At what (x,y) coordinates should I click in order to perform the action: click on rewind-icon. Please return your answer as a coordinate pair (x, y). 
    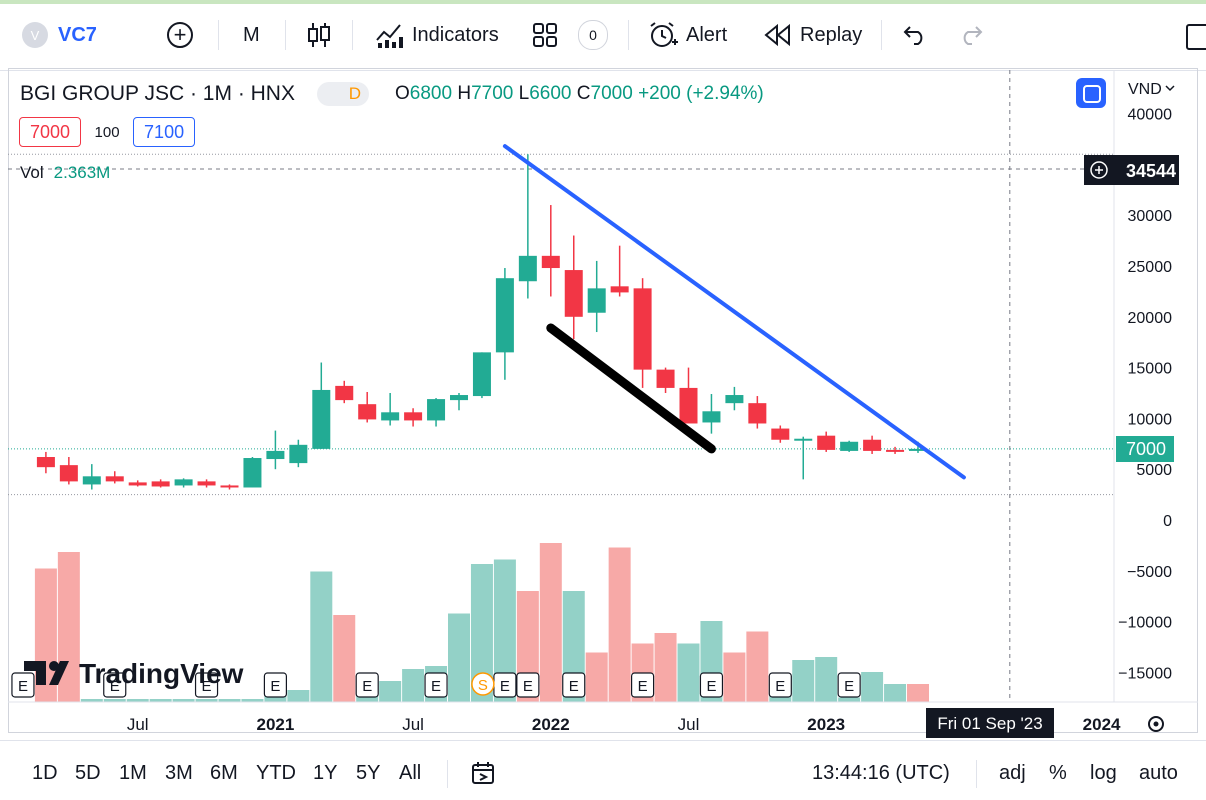
    Looking at the image, I should click on (777, 35).